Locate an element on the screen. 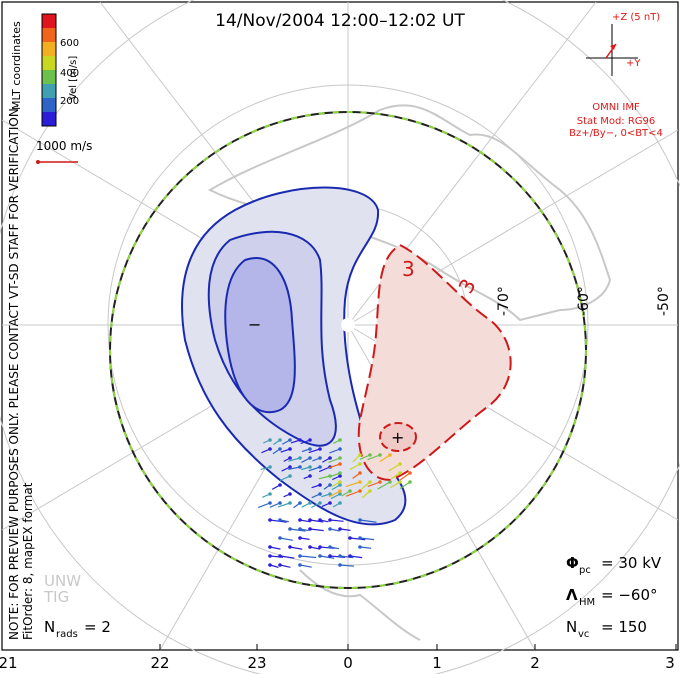 The width and height of the screenshot is (680, 674). watermark-line2: TIG is located at coordinates (56, 597).